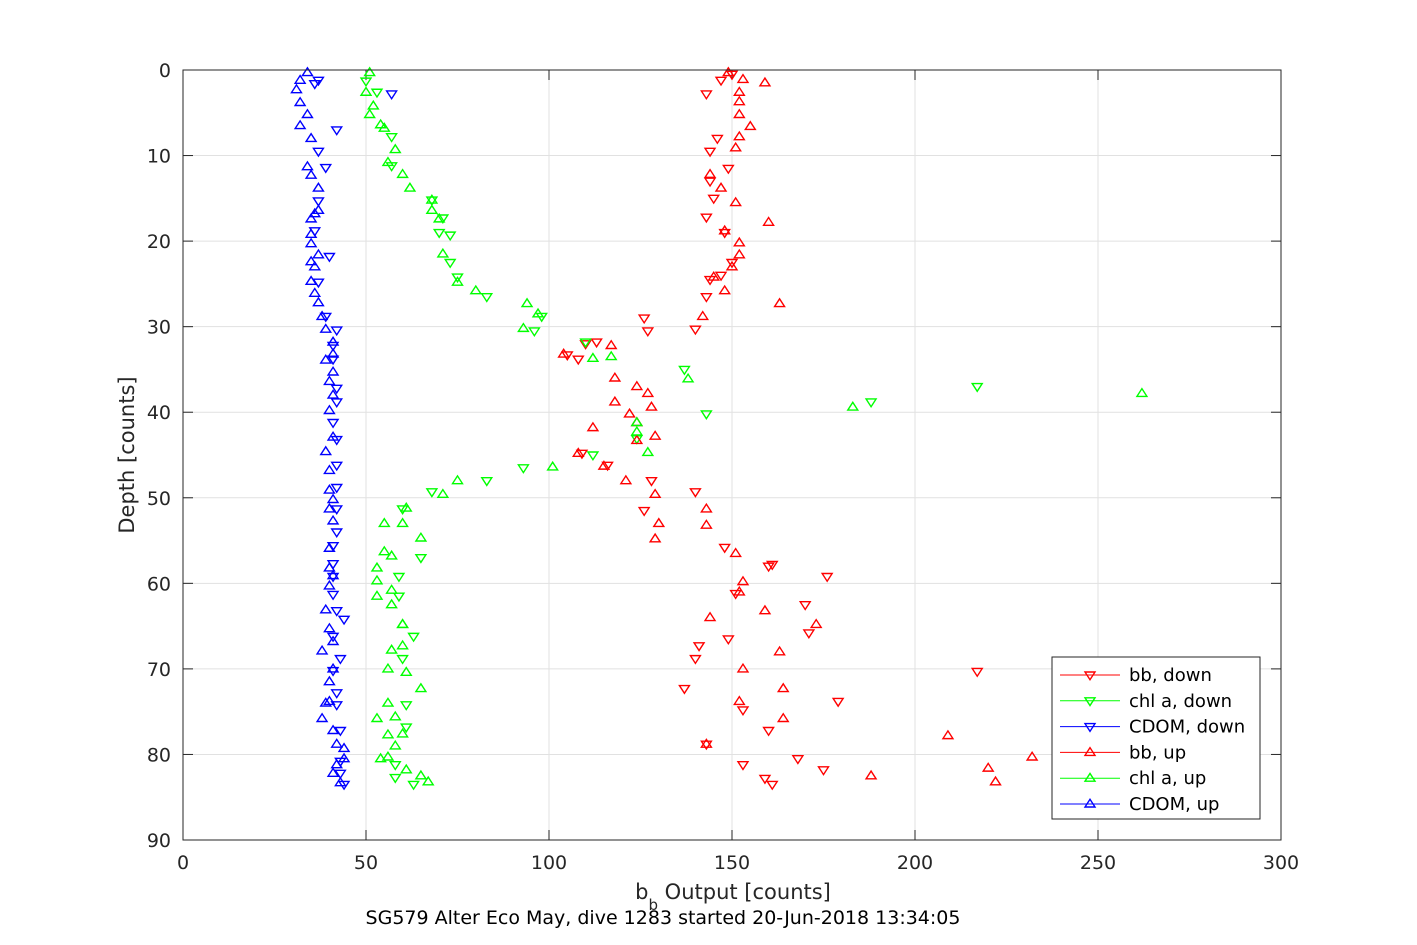  I want to click on y-tick-label: 20, so click(159, 242).